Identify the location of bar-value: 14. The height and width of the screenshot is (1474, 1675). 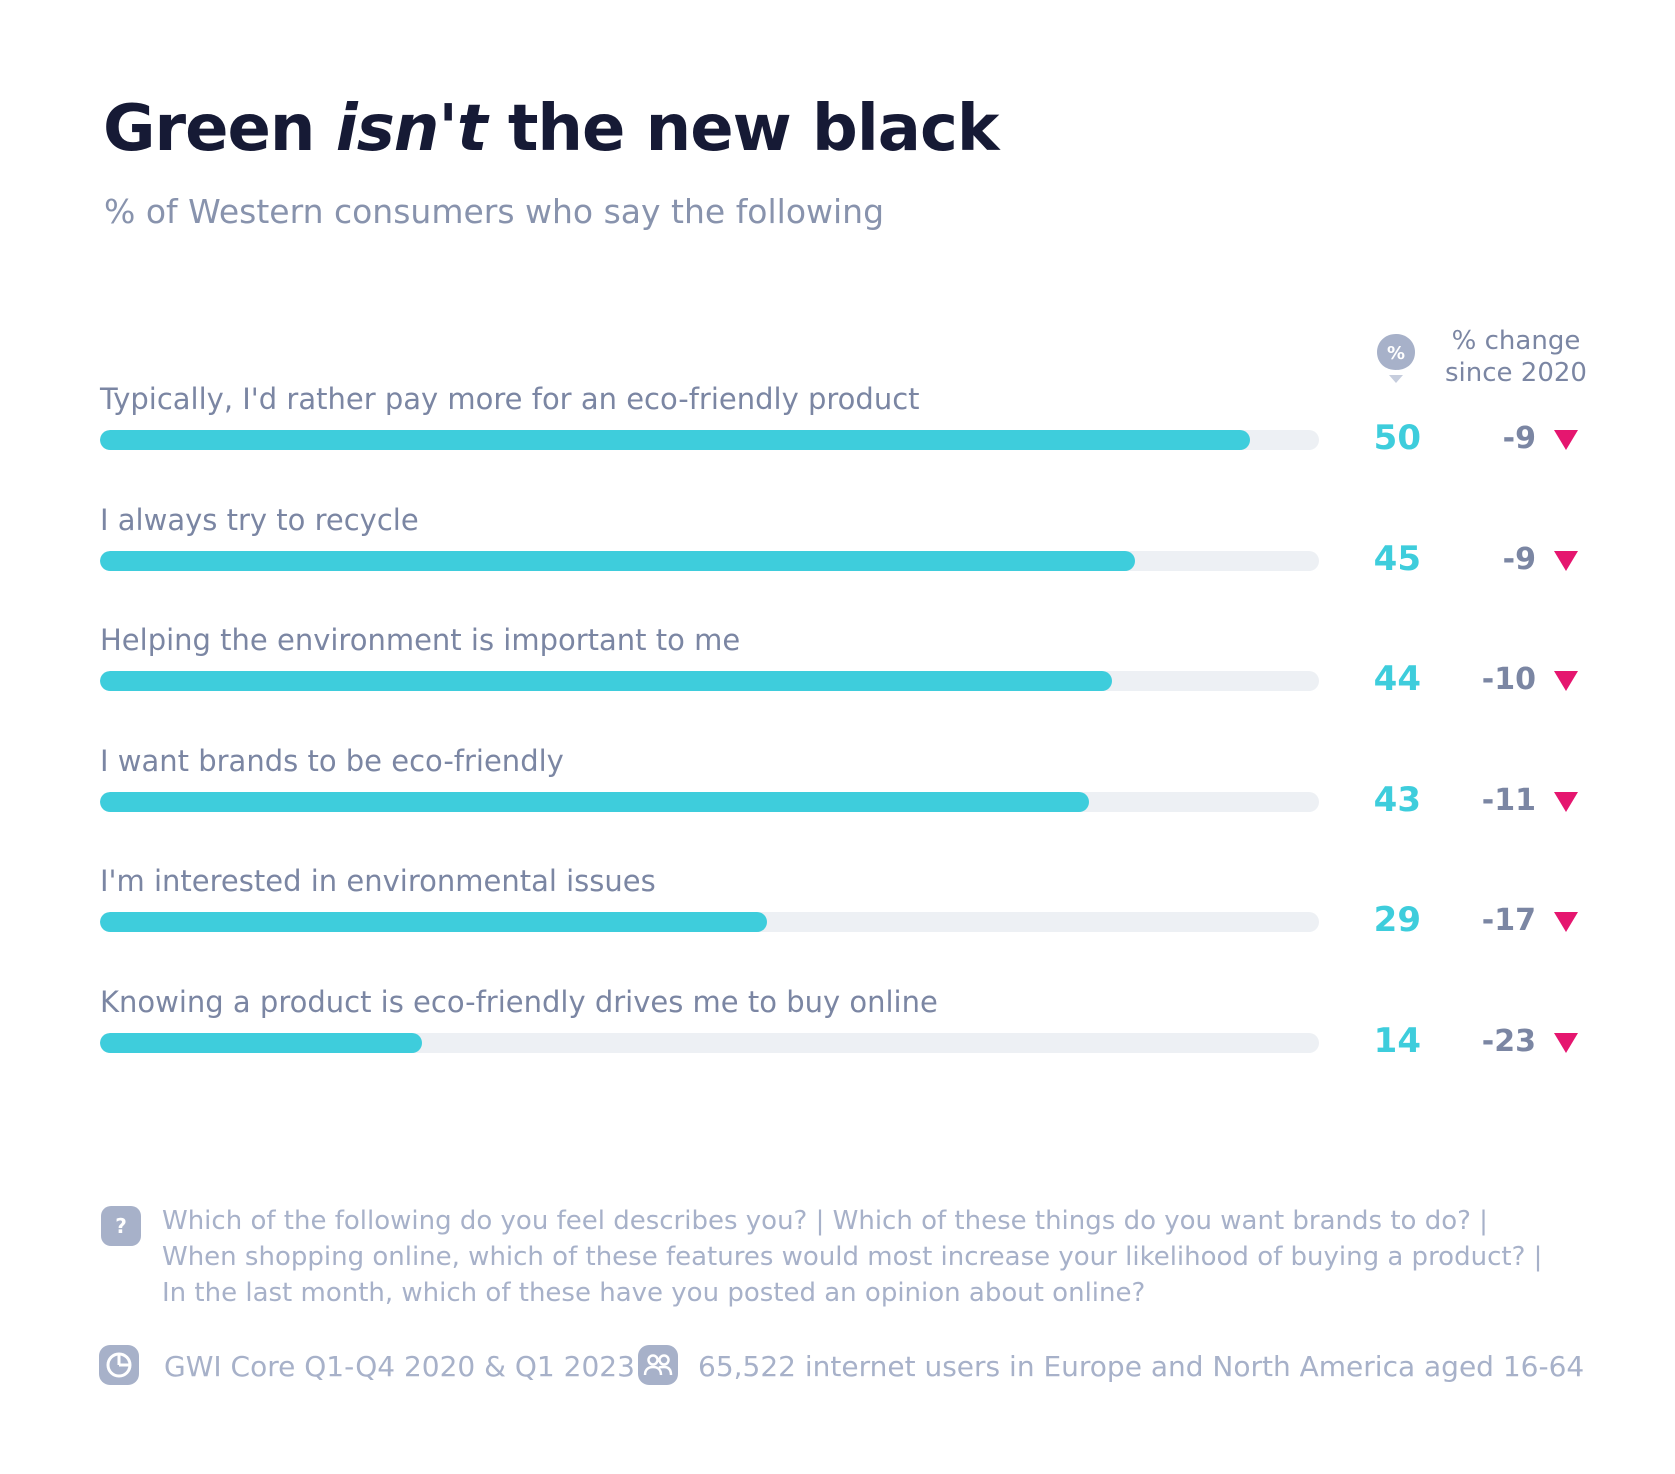
(1397, 1041).